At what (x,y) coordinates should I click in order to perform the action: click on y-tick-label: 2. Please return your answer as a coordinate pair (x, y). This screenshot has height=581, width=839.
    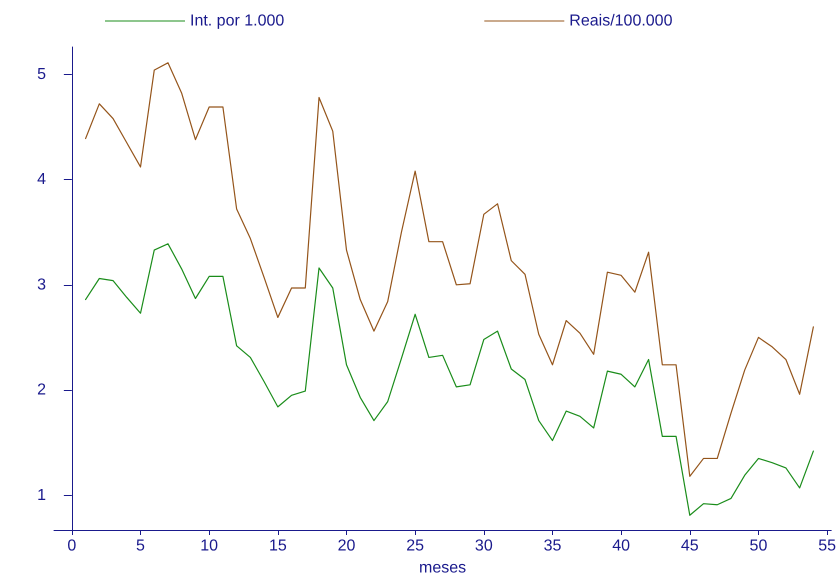
    Looking at the image, I should click on (41, 390).